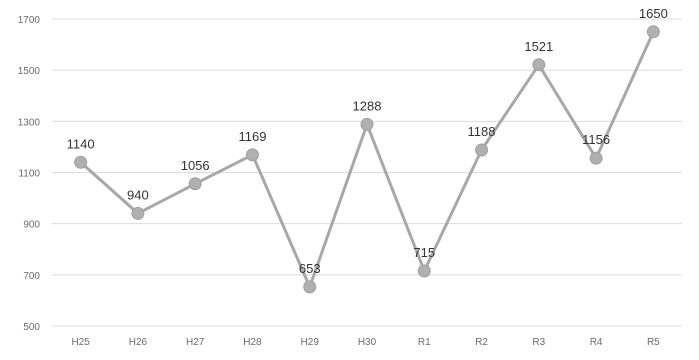  I want to click on data-label-R2: 1188, so click(482, 131).